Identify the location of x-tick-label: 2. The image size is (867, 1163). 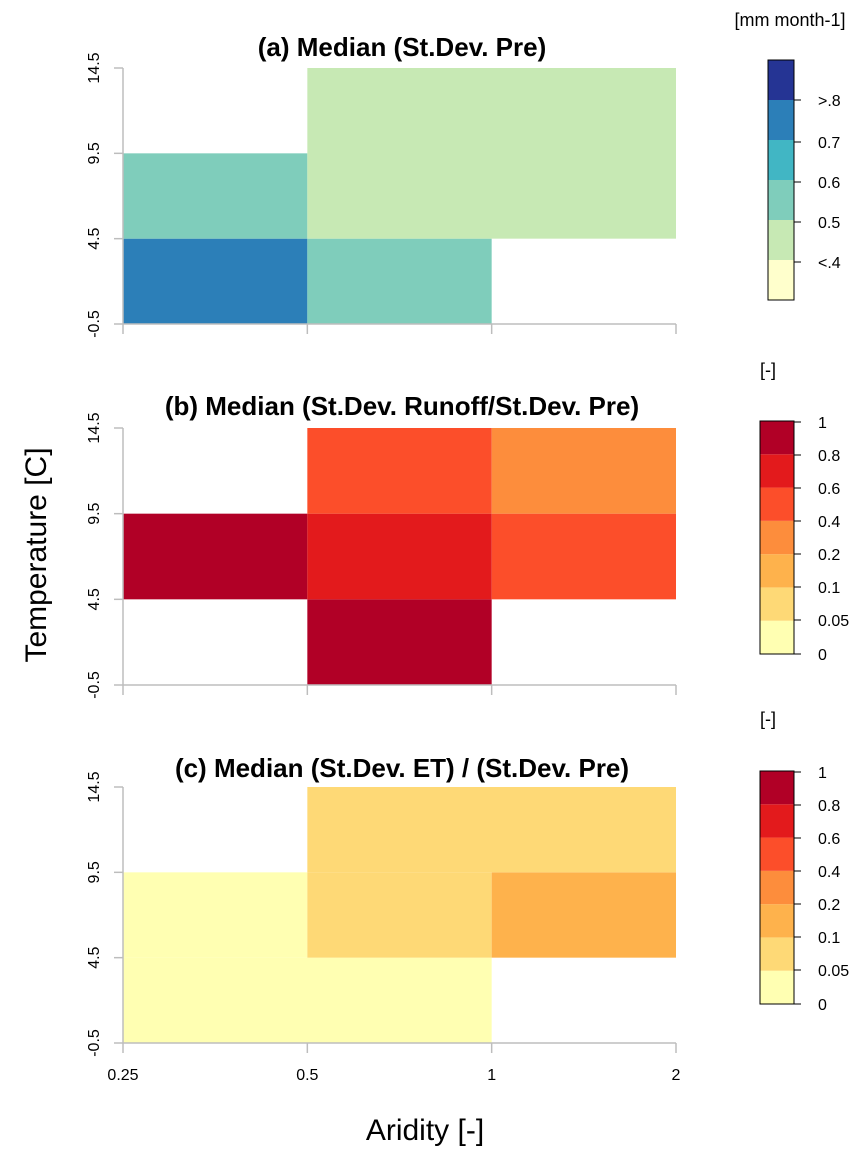
(676, 1075).